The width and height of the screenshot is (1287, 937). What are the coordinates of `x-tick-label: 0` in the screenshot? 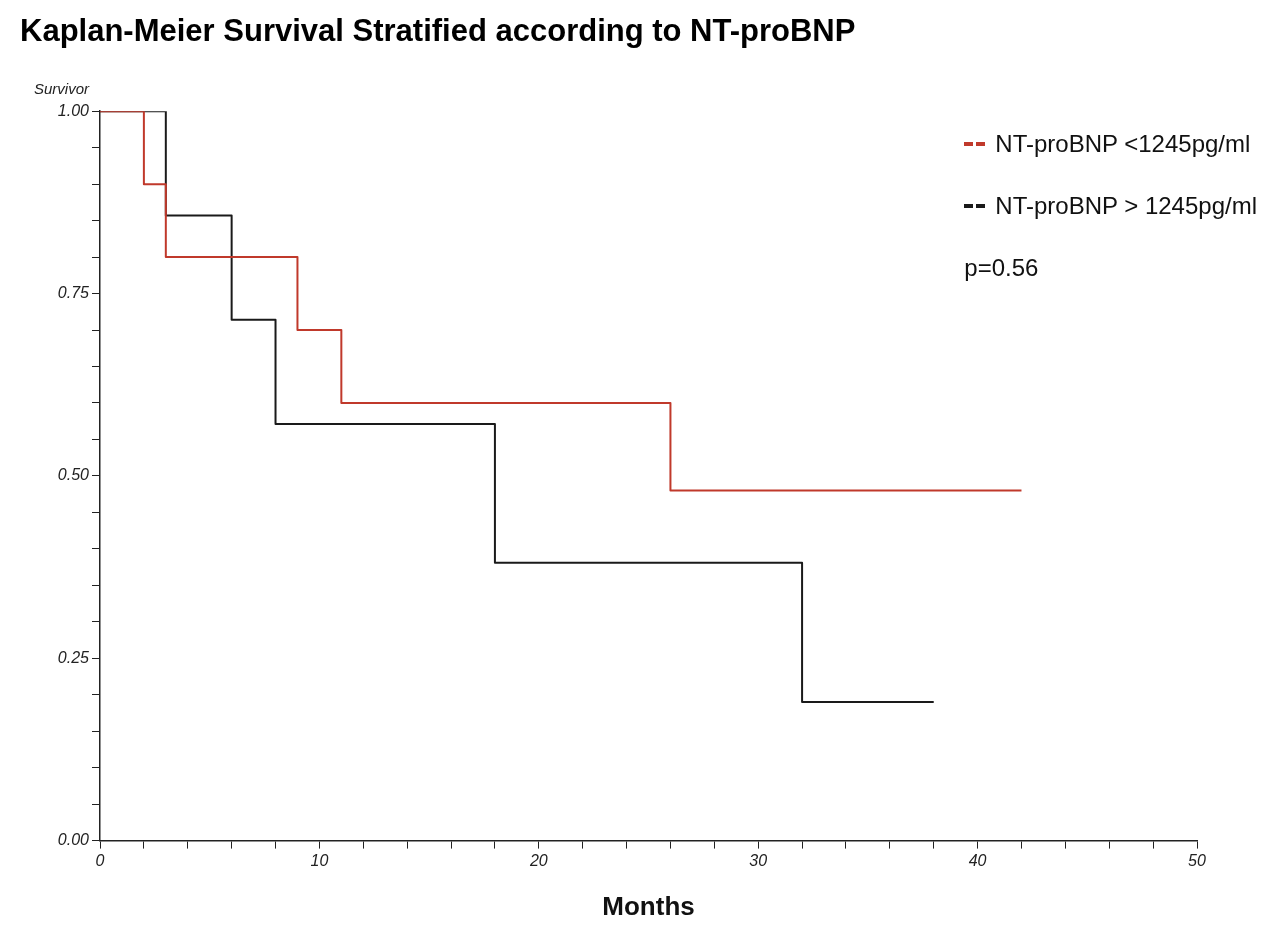 It's located at (100, 860).